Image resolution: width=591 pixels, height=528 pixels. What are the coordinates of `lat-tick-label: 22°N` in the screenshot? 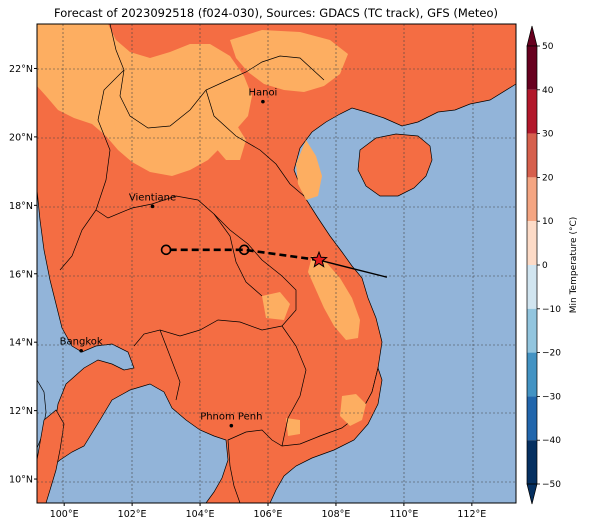 It's located at (21, 69).